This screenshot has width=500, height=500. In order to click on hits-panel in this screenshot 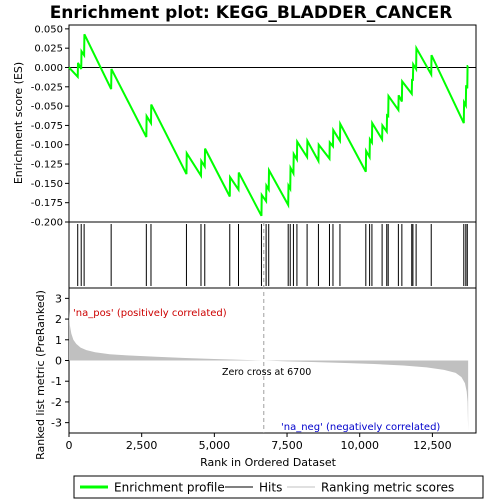, I will do `click(272, 255)`.